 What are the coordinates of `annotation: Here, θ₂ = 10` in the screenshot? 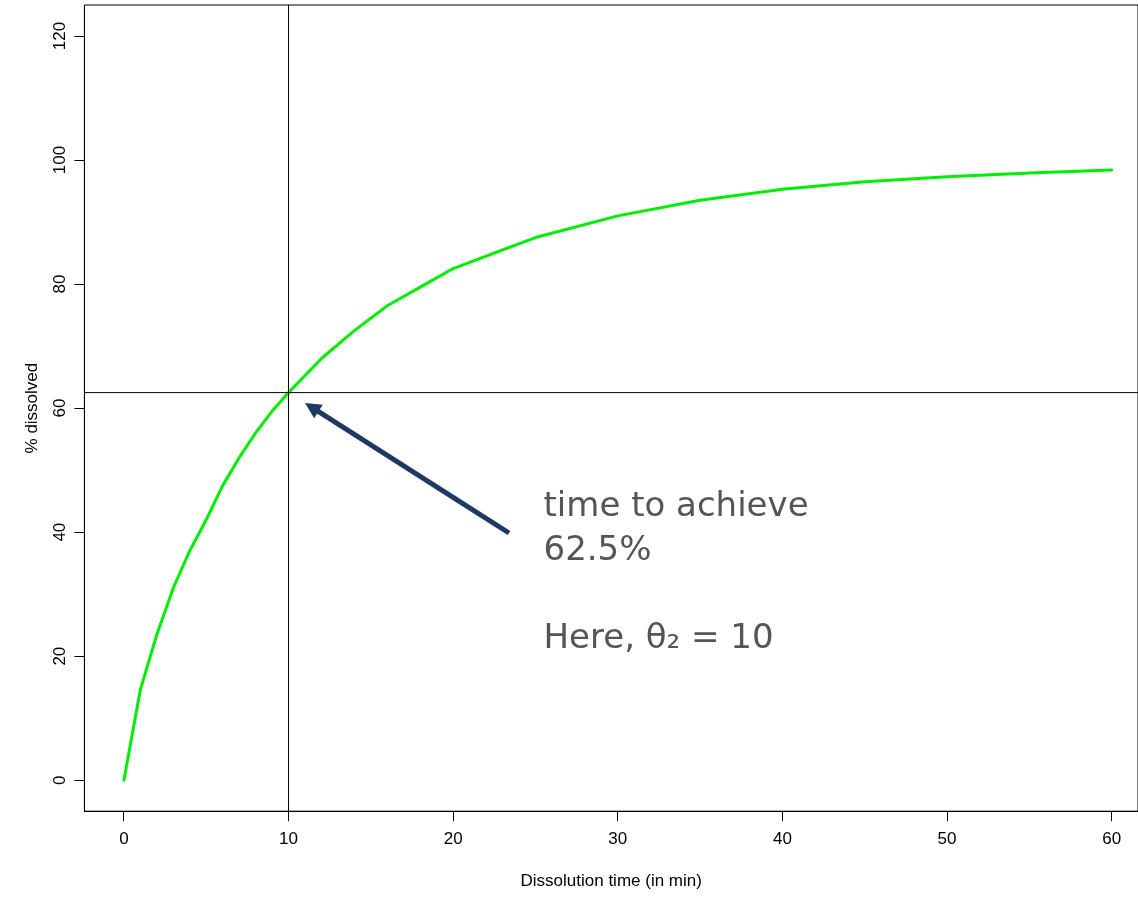 It's located at (658, 636).